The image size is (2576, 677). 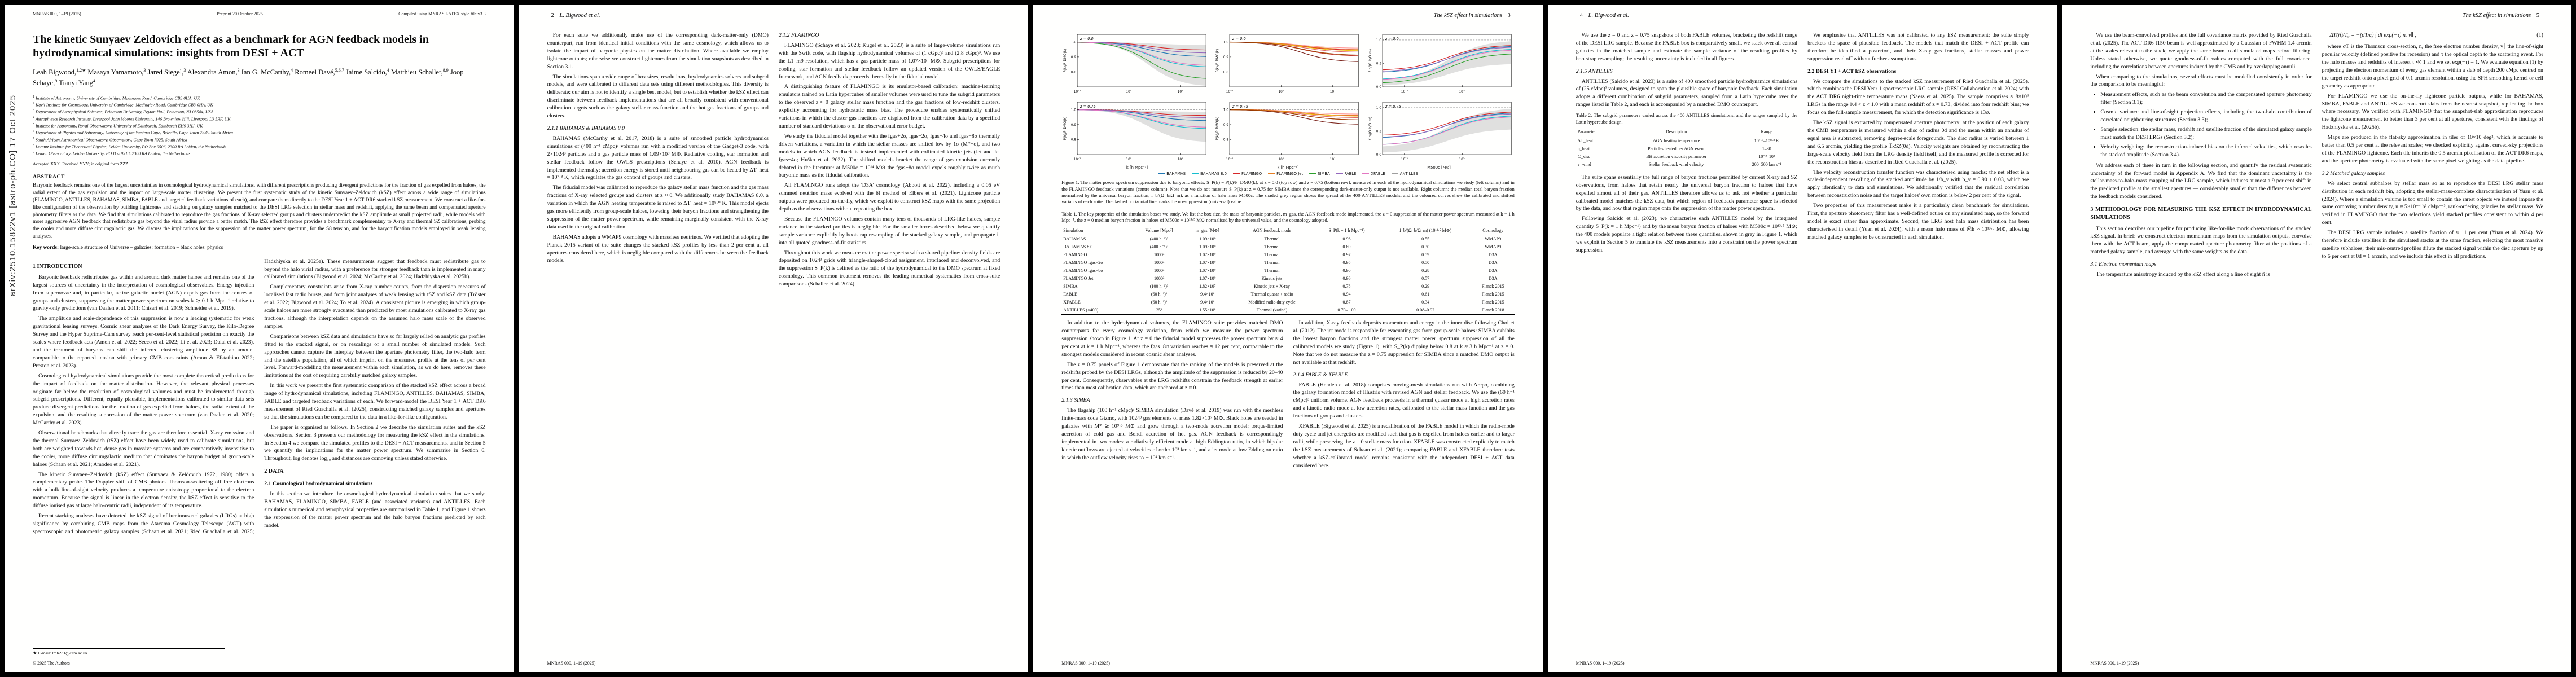 What do you see at coordinates (274, 472) in the screenshot?
I see `section-heading: 2 DATA` at bounding box center [274, 472].